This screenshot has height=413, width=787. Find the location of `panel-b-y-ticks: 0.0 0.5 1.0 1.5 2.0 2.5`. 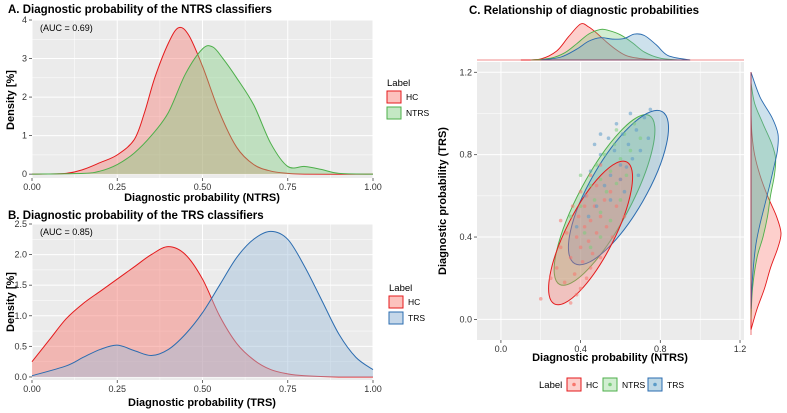

panel-b-y-ticks: 0.0 0.5 1.0 1.5 2.0 2.5 is located at coordinates (23, 300).